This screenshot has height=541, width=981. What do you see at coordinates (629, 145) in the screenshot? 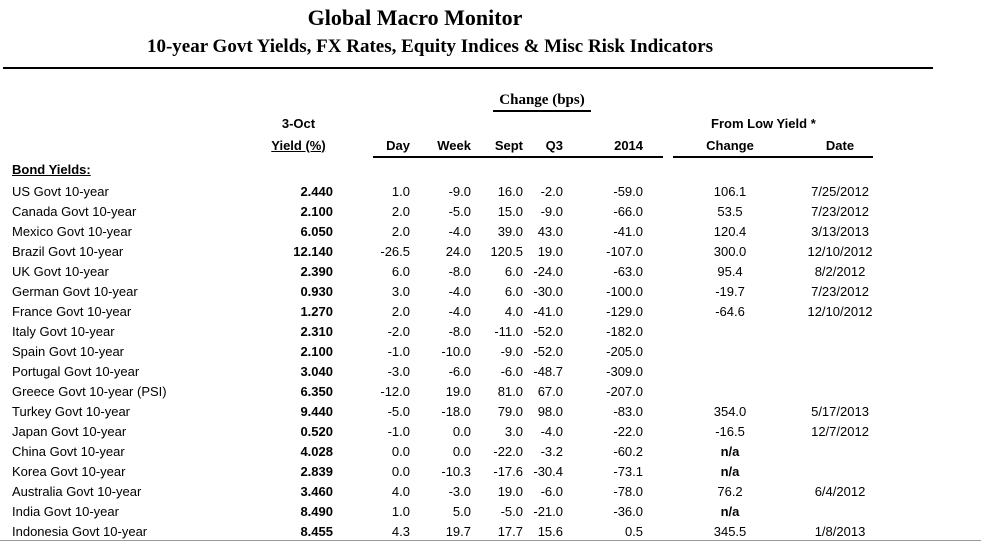
I see `col-header-2014: 2014` at bounding box center [629, 145].